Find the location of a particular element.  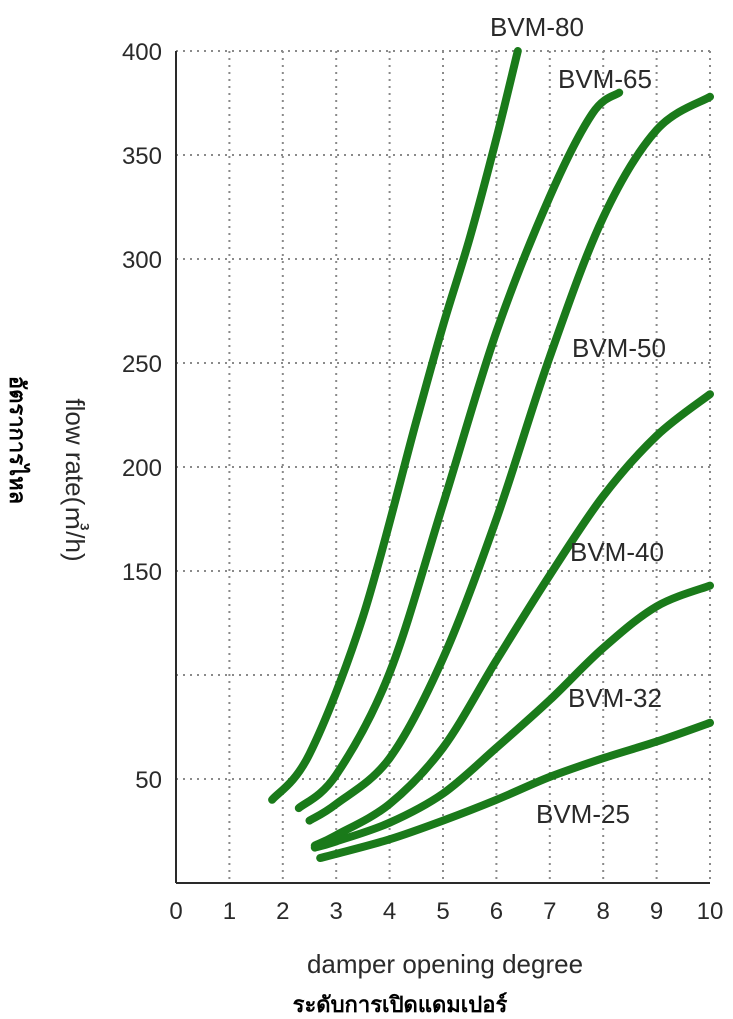

y-tick-label: 400 is located at coordinates (142, 52).